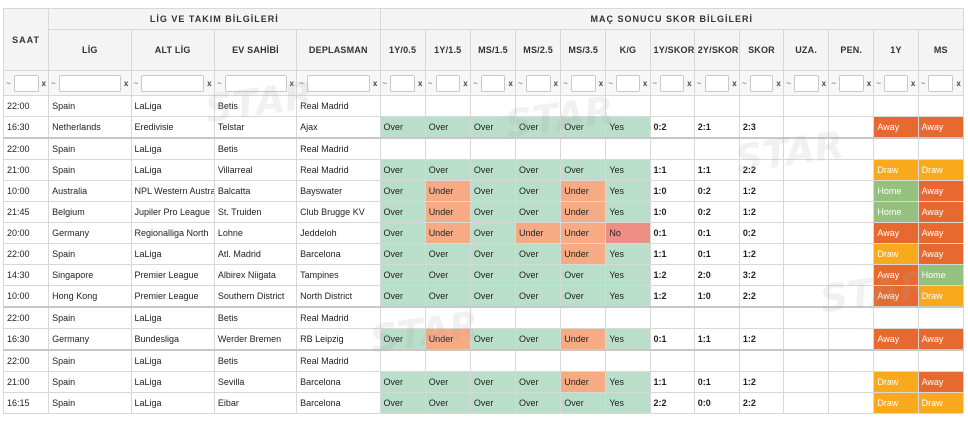  What do you see at coordinates (538, 50) in the screenshot?
I see `col-header-ms-25: MS/2.5` at bounding box center [538, 50].